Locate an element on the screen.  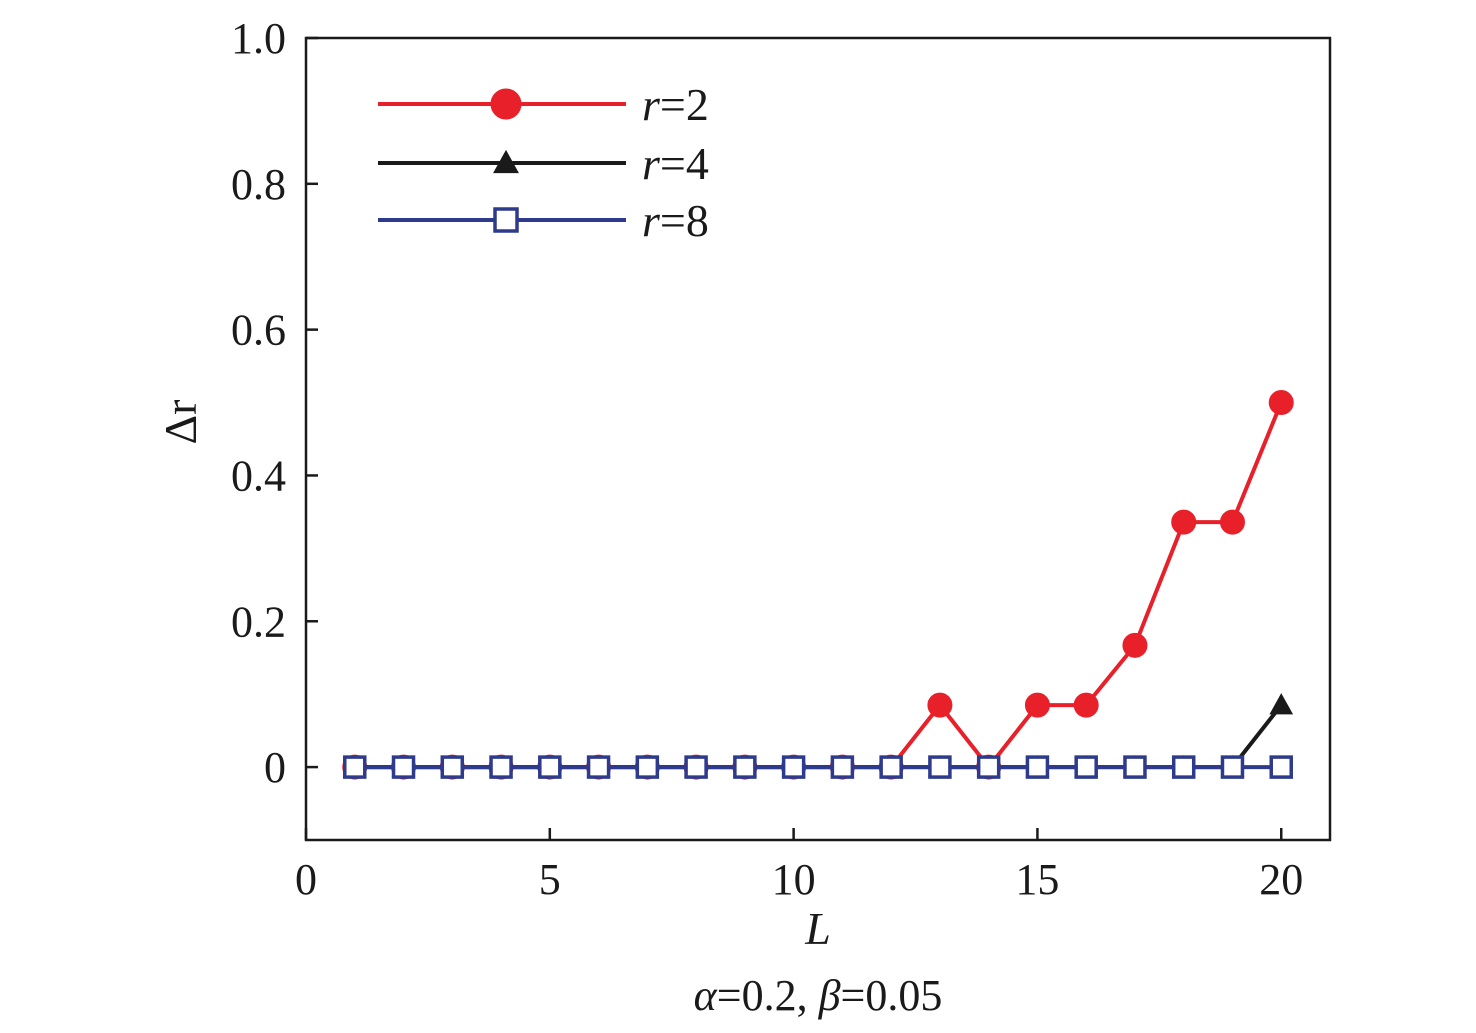
y-tick-label: 1.0 is located at coordinates (258, 38).